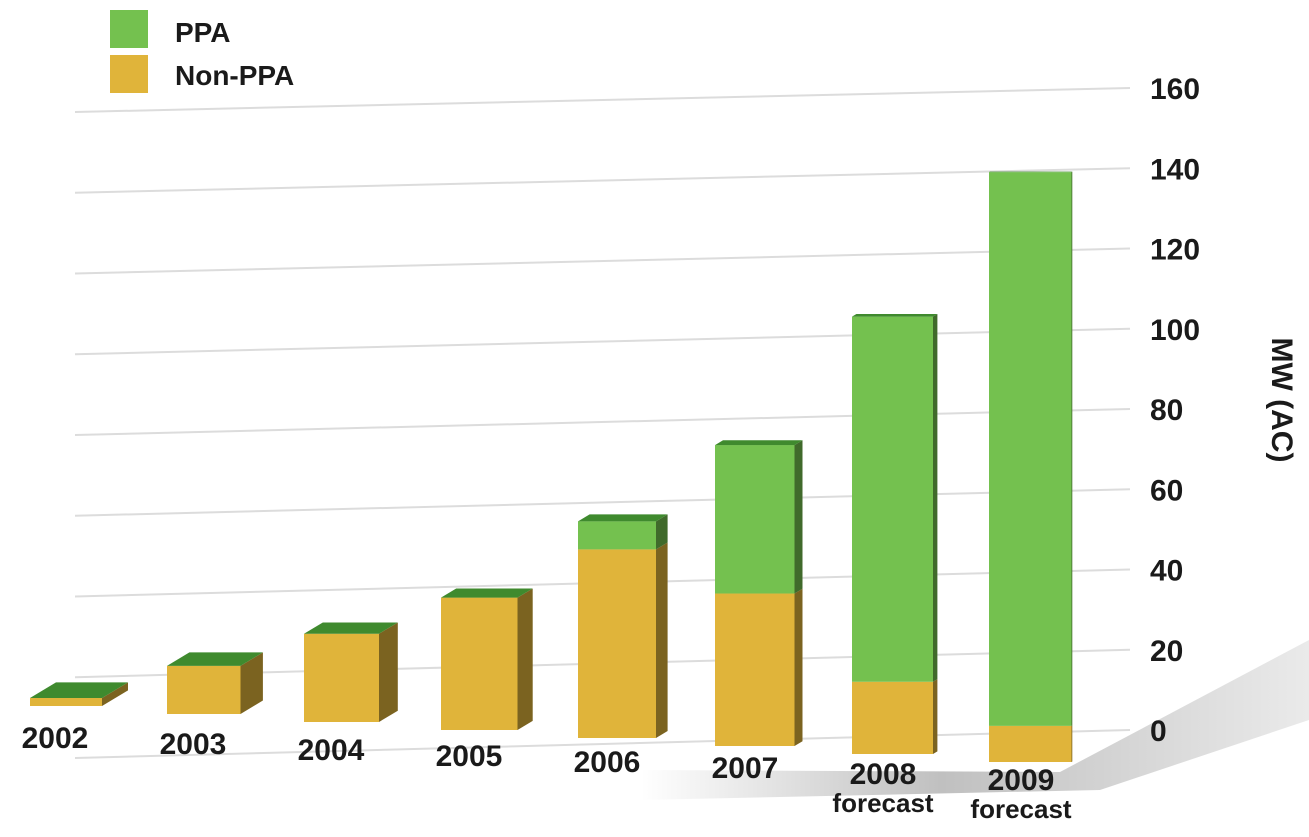  I want to click on y-tick-label: 0, so click(1158, 731).